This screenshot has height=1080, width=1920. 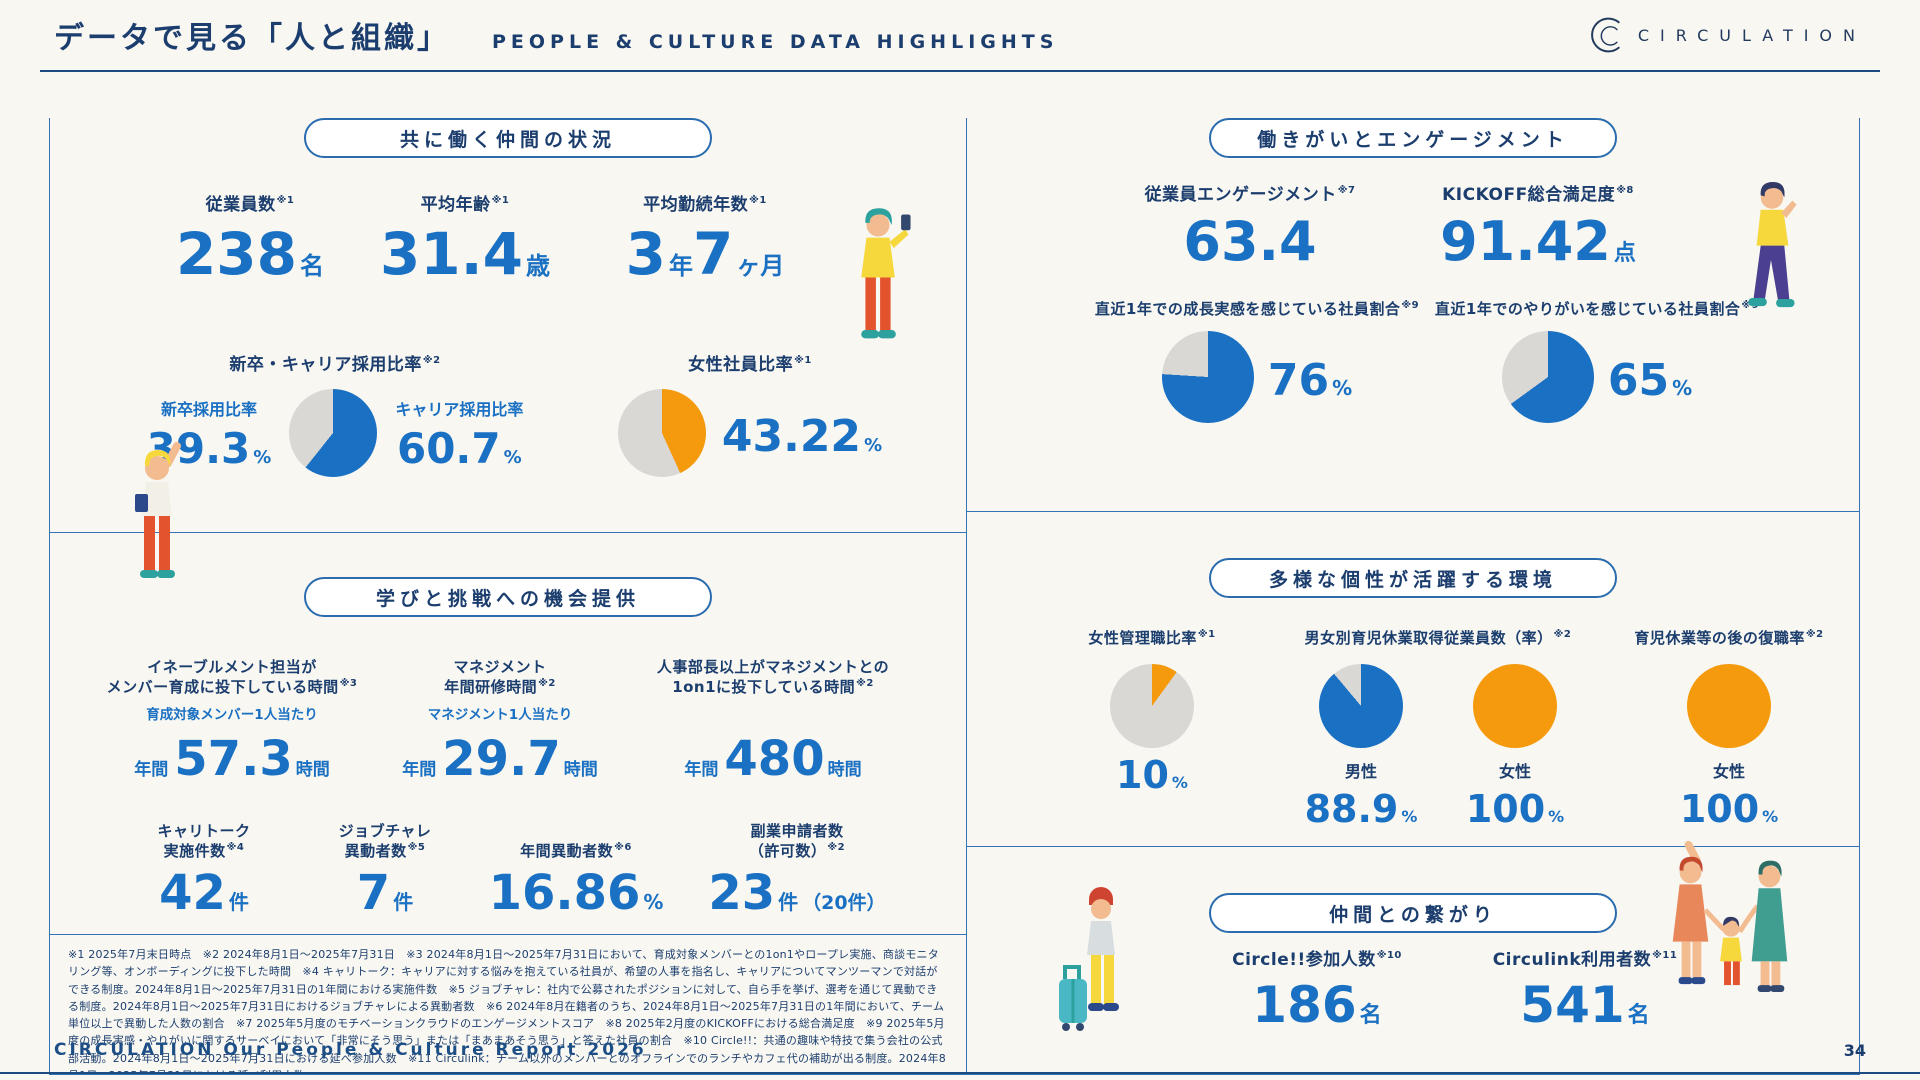 What do you see at coordinates (508, 597) in the screenshot?
I see `section-badge-learning: 学びと挑戦への機会提供` at bounding box center [508, 597].